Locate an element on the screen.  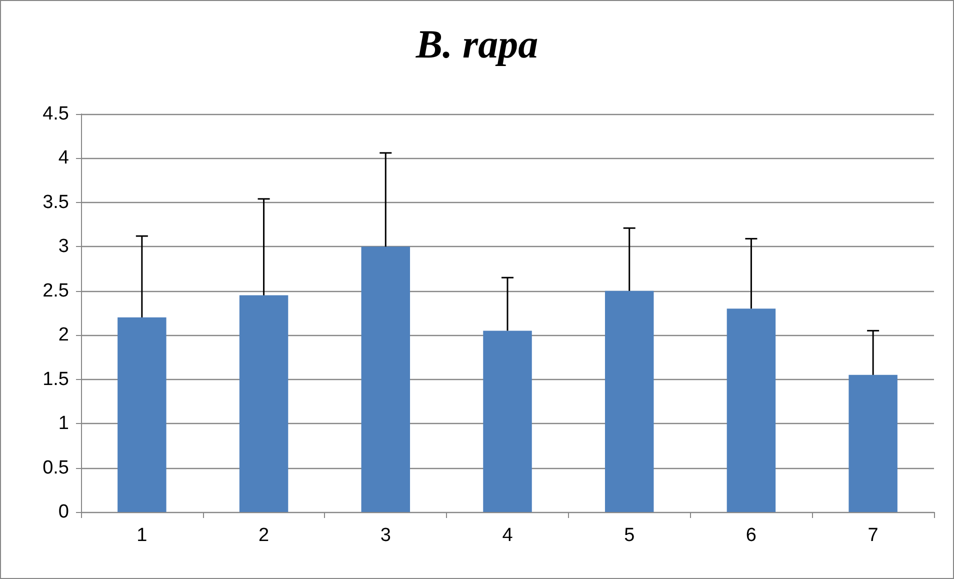
chart-title: B. rapa is located at coordinates (476, 44).